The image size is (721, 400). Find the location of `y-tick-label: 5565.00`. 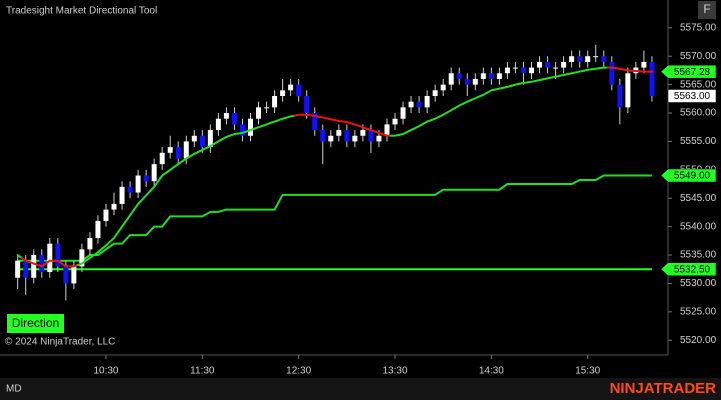

y-tick-label: 5565.00 is located at coordinates (698, 84).